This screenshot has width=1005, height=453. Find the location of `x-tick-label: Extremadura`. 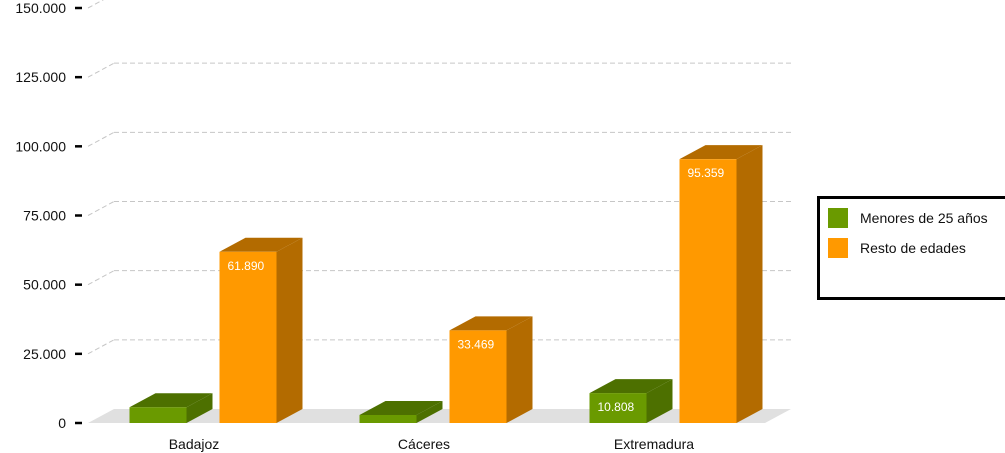

x-tick-label: Extremadura is located at coordinates (654, 444).